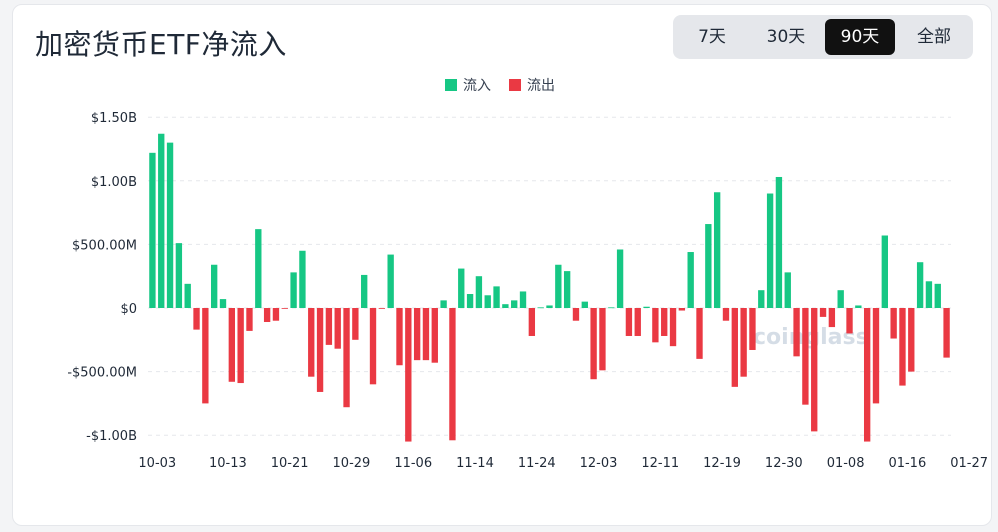 The width and height of the screenshot is (998, 532). I want to click on range-all-button: 全部, so click(934, 37).